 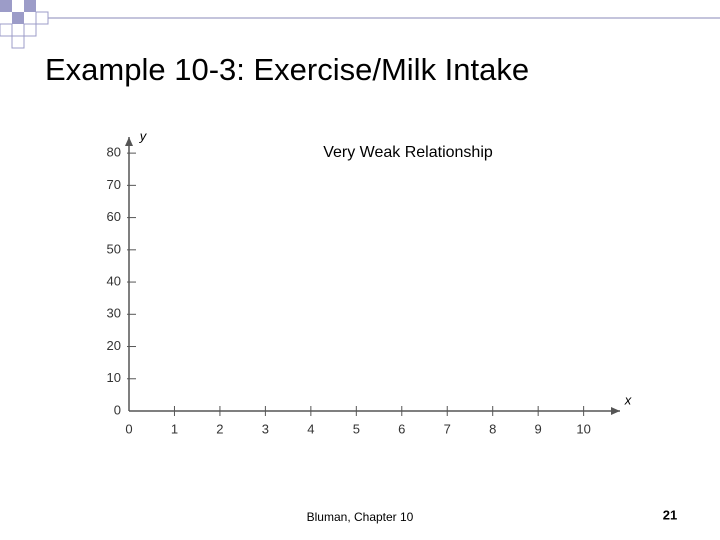 I want to click on x-tick-label: 8, so click(x=492, y=428).